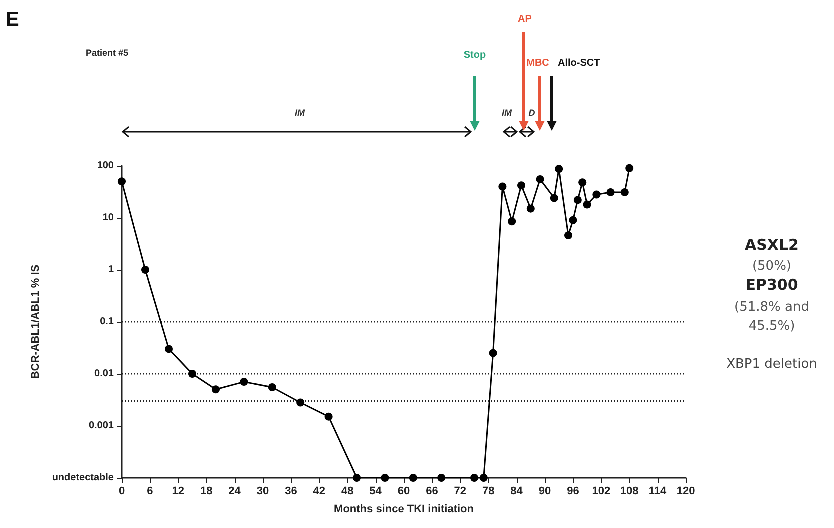  I want to click on x-tick-label: 0, so click(122, 492).